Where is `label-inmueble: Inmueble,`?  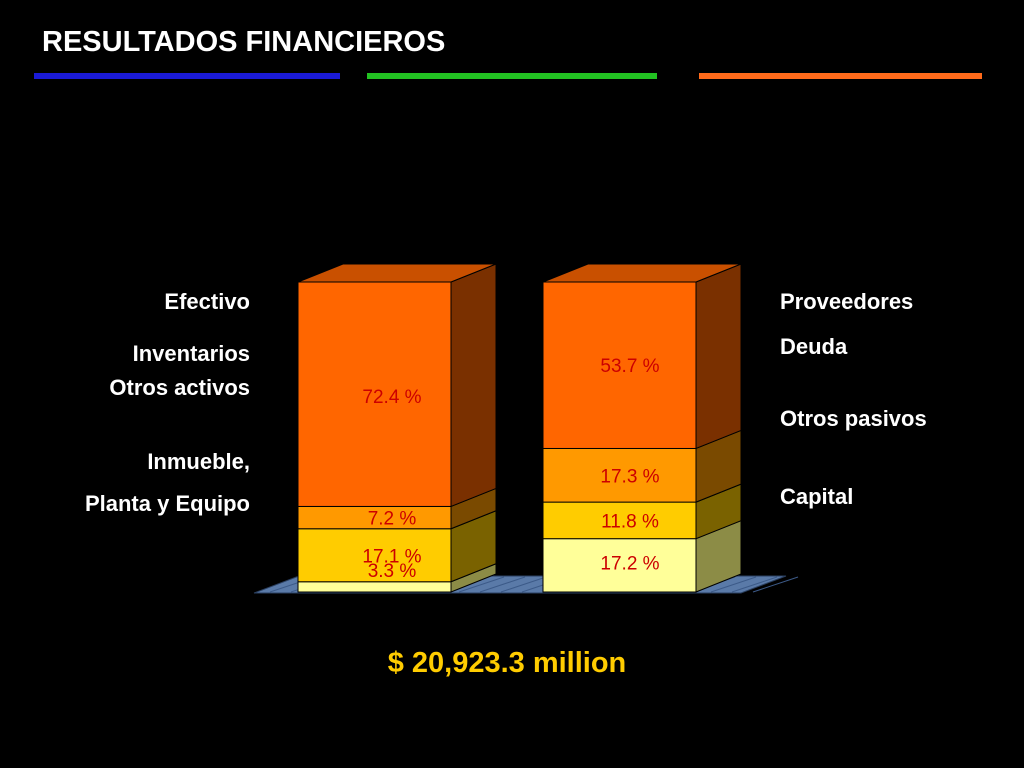 label-inmueble: Inmueble, is located at coordinates (198, 461).